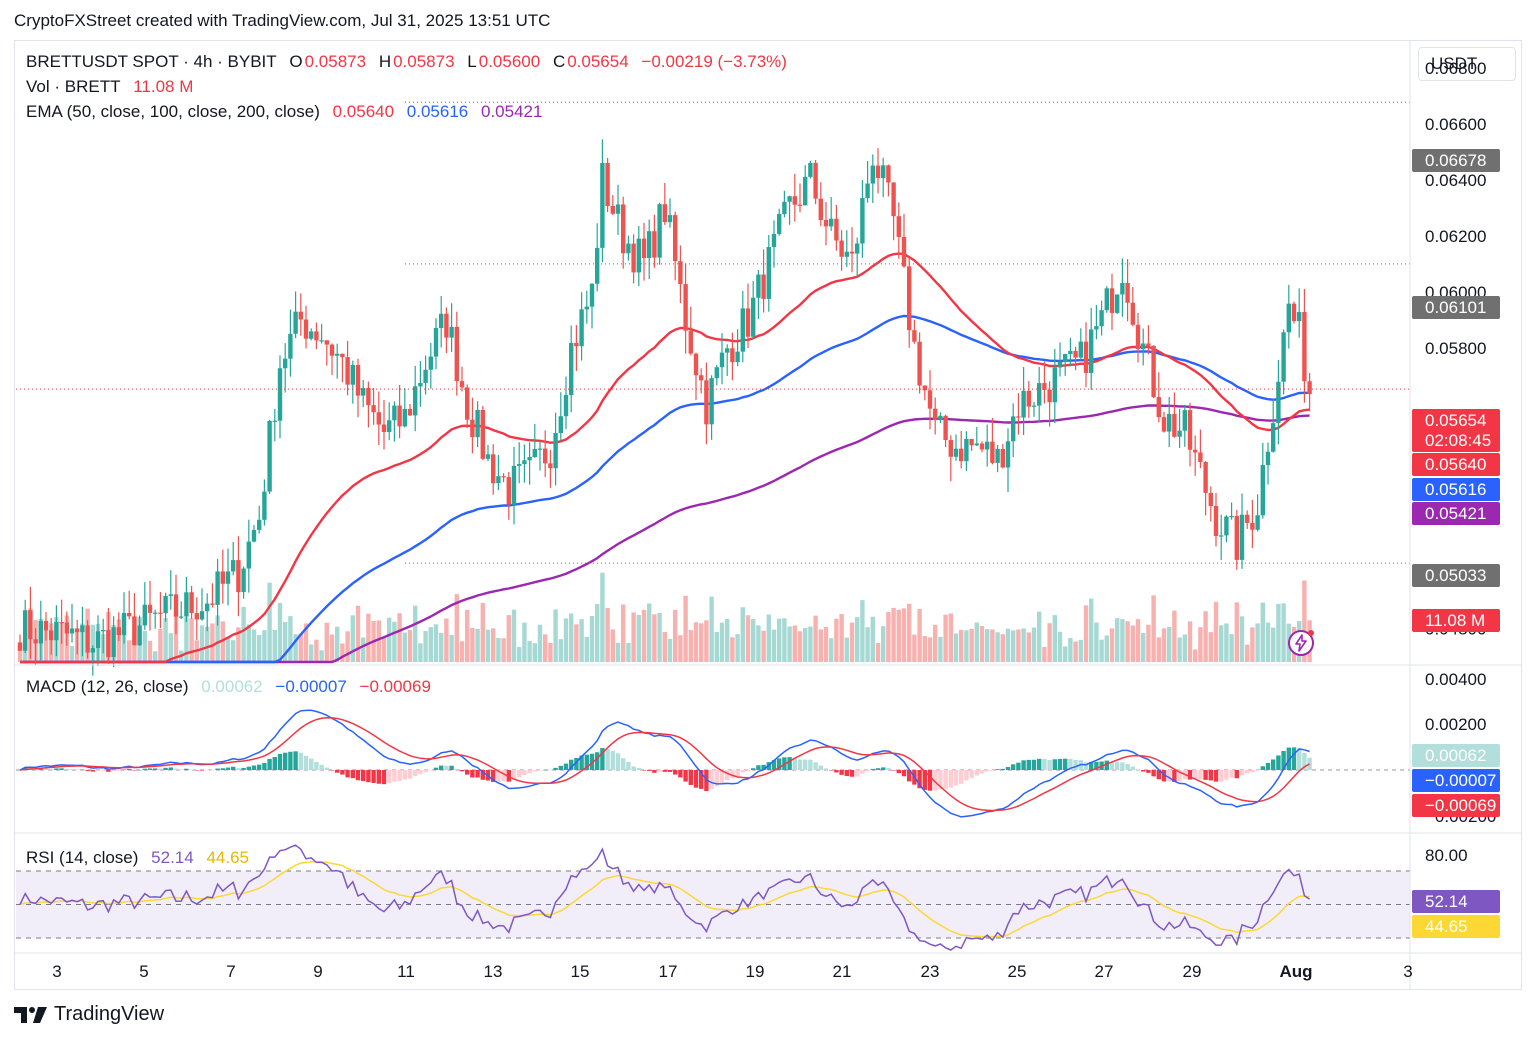 This screenshot has width=1536, height=1041. Describe the element at coordinates (296, 61) in the screenshot. I see `open-label: O` at that location.